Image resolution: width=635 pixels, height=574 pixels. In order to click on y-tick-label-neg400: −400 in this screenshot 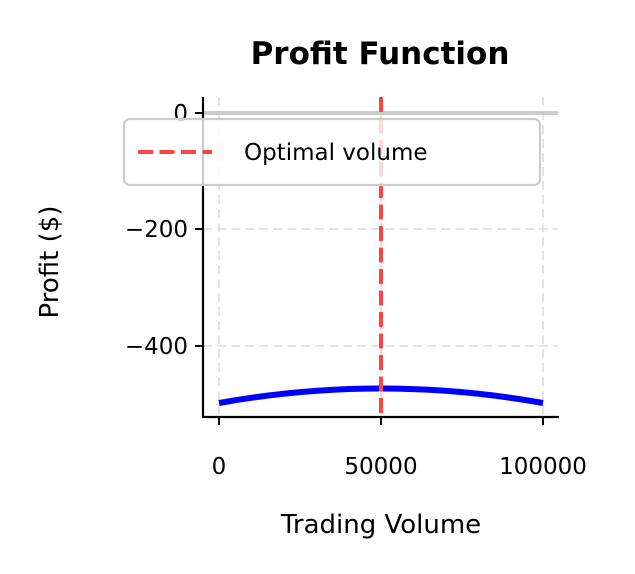, I will do `click(156, 347)`.